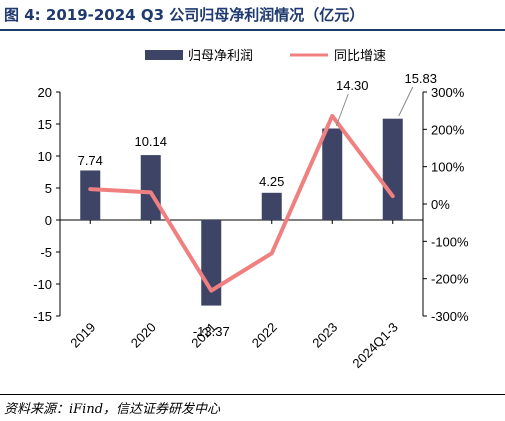 The image size is (505, 421). Describe the element at coordinates (46, 252) in the screenshot. I see `left-tick-label: -5` at that location.